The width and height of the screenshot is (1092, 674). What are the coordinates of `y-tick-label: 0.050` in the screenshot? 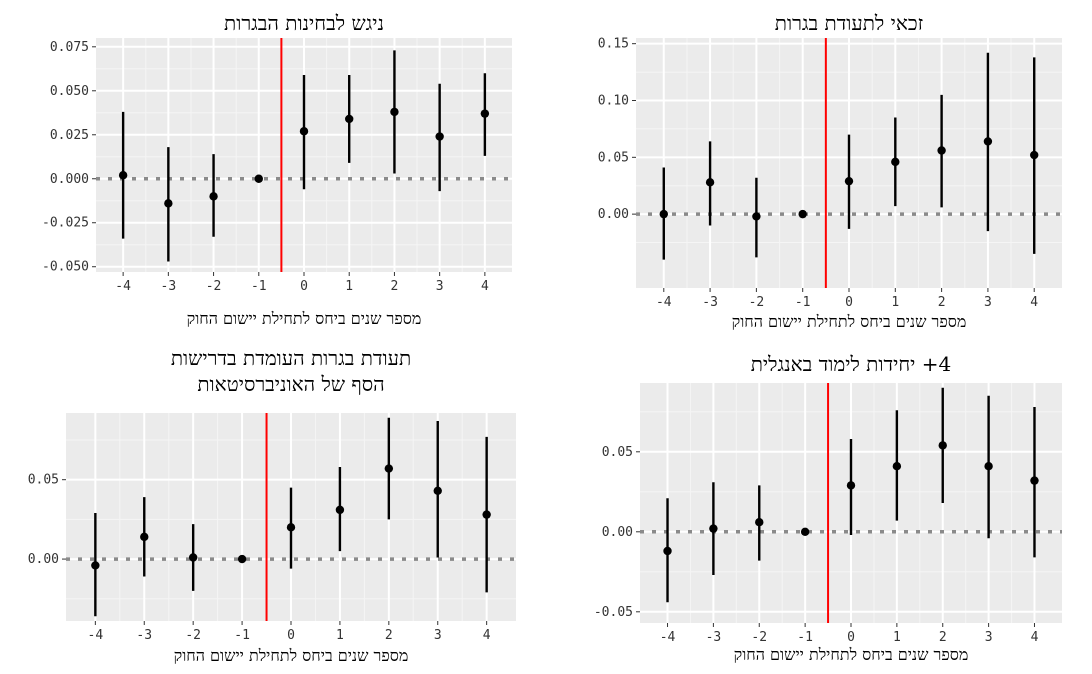 It's located at (69, 91).